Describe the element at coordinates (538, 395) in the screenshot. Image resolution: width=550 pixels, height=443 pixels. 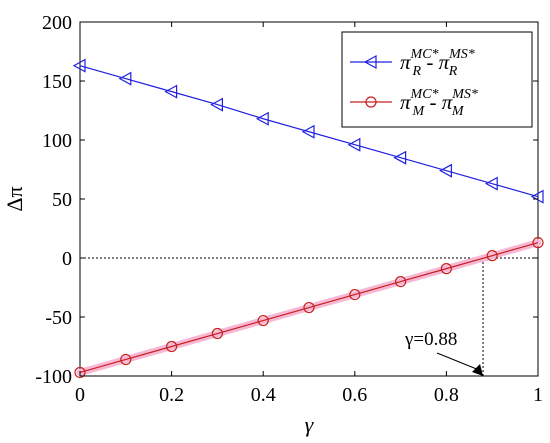
I see `x-tick-label: 1` at that location.